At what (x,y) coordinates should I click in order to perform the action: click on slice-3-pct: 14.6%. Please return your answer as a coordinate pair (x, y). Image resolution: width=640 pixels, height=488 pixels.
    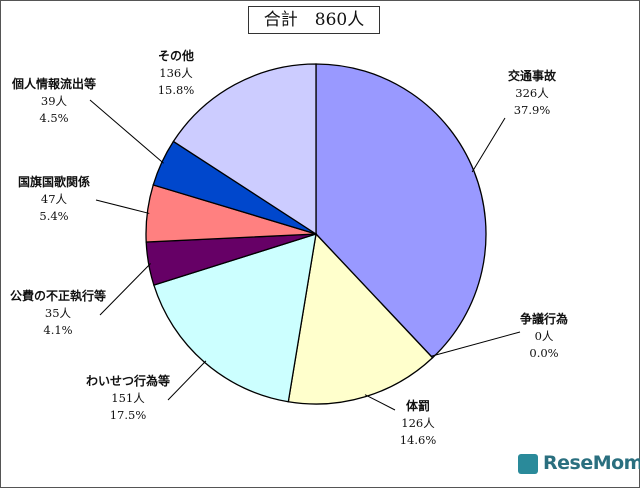
    Looking at the image, I should click on (418, 440).